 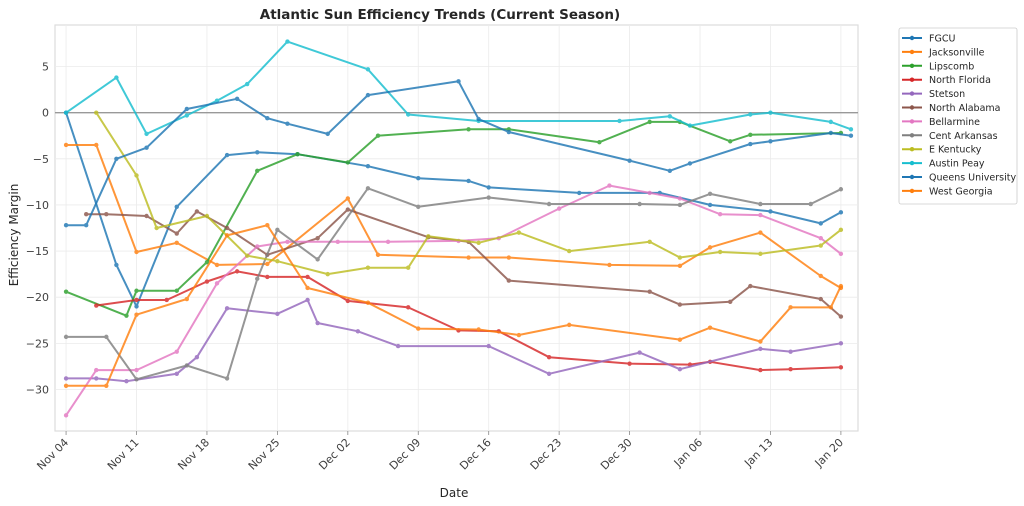 I want to click on y-axis-label: Efficiency Margin, so click(x=14, y=235).